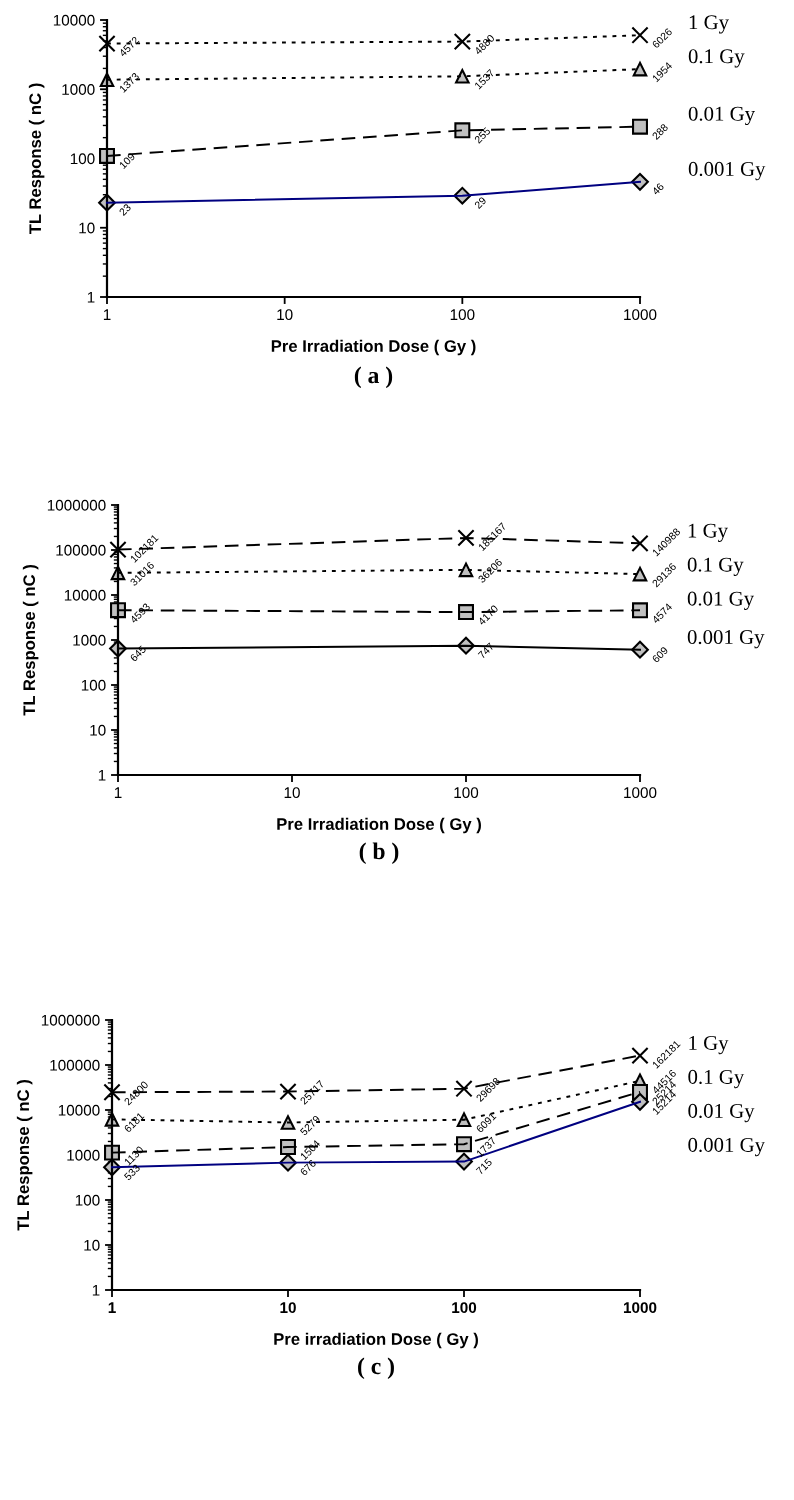  I want to click on data-label: 109, so click(127, 161).